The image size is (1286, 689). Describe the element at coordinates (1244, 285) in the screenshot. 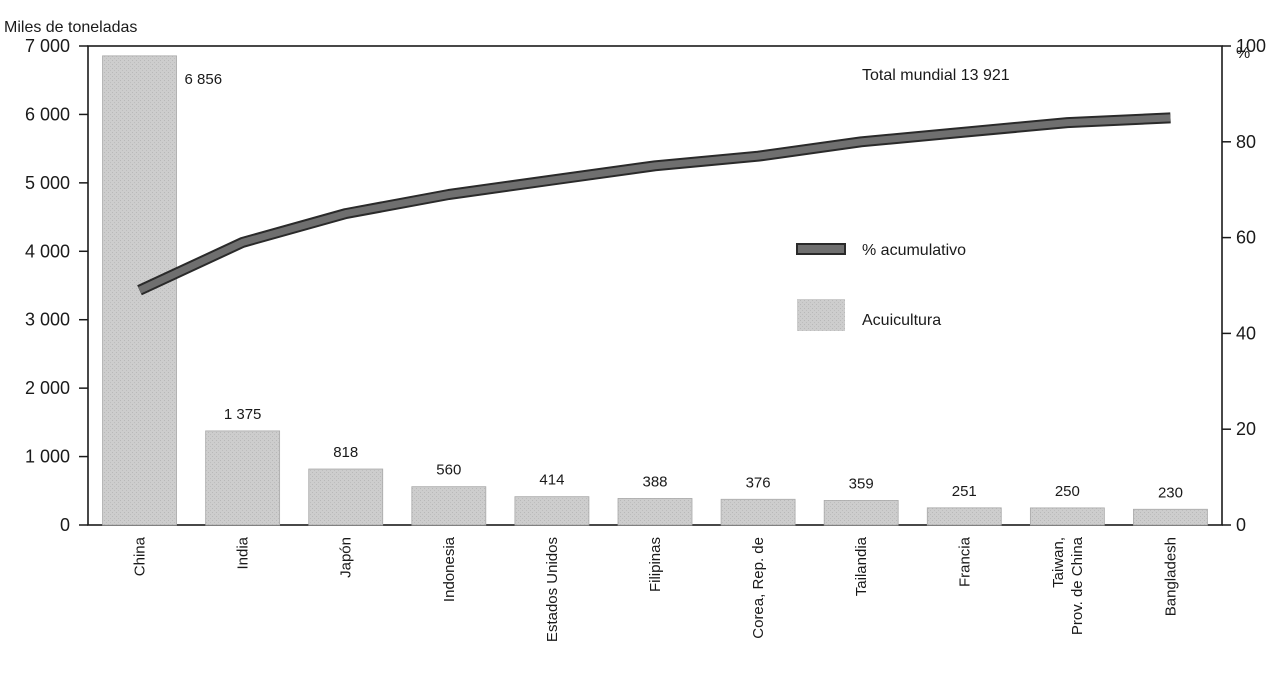

I see `y-axis-right-ticks: 0 20 40 60 80 100` at that location.